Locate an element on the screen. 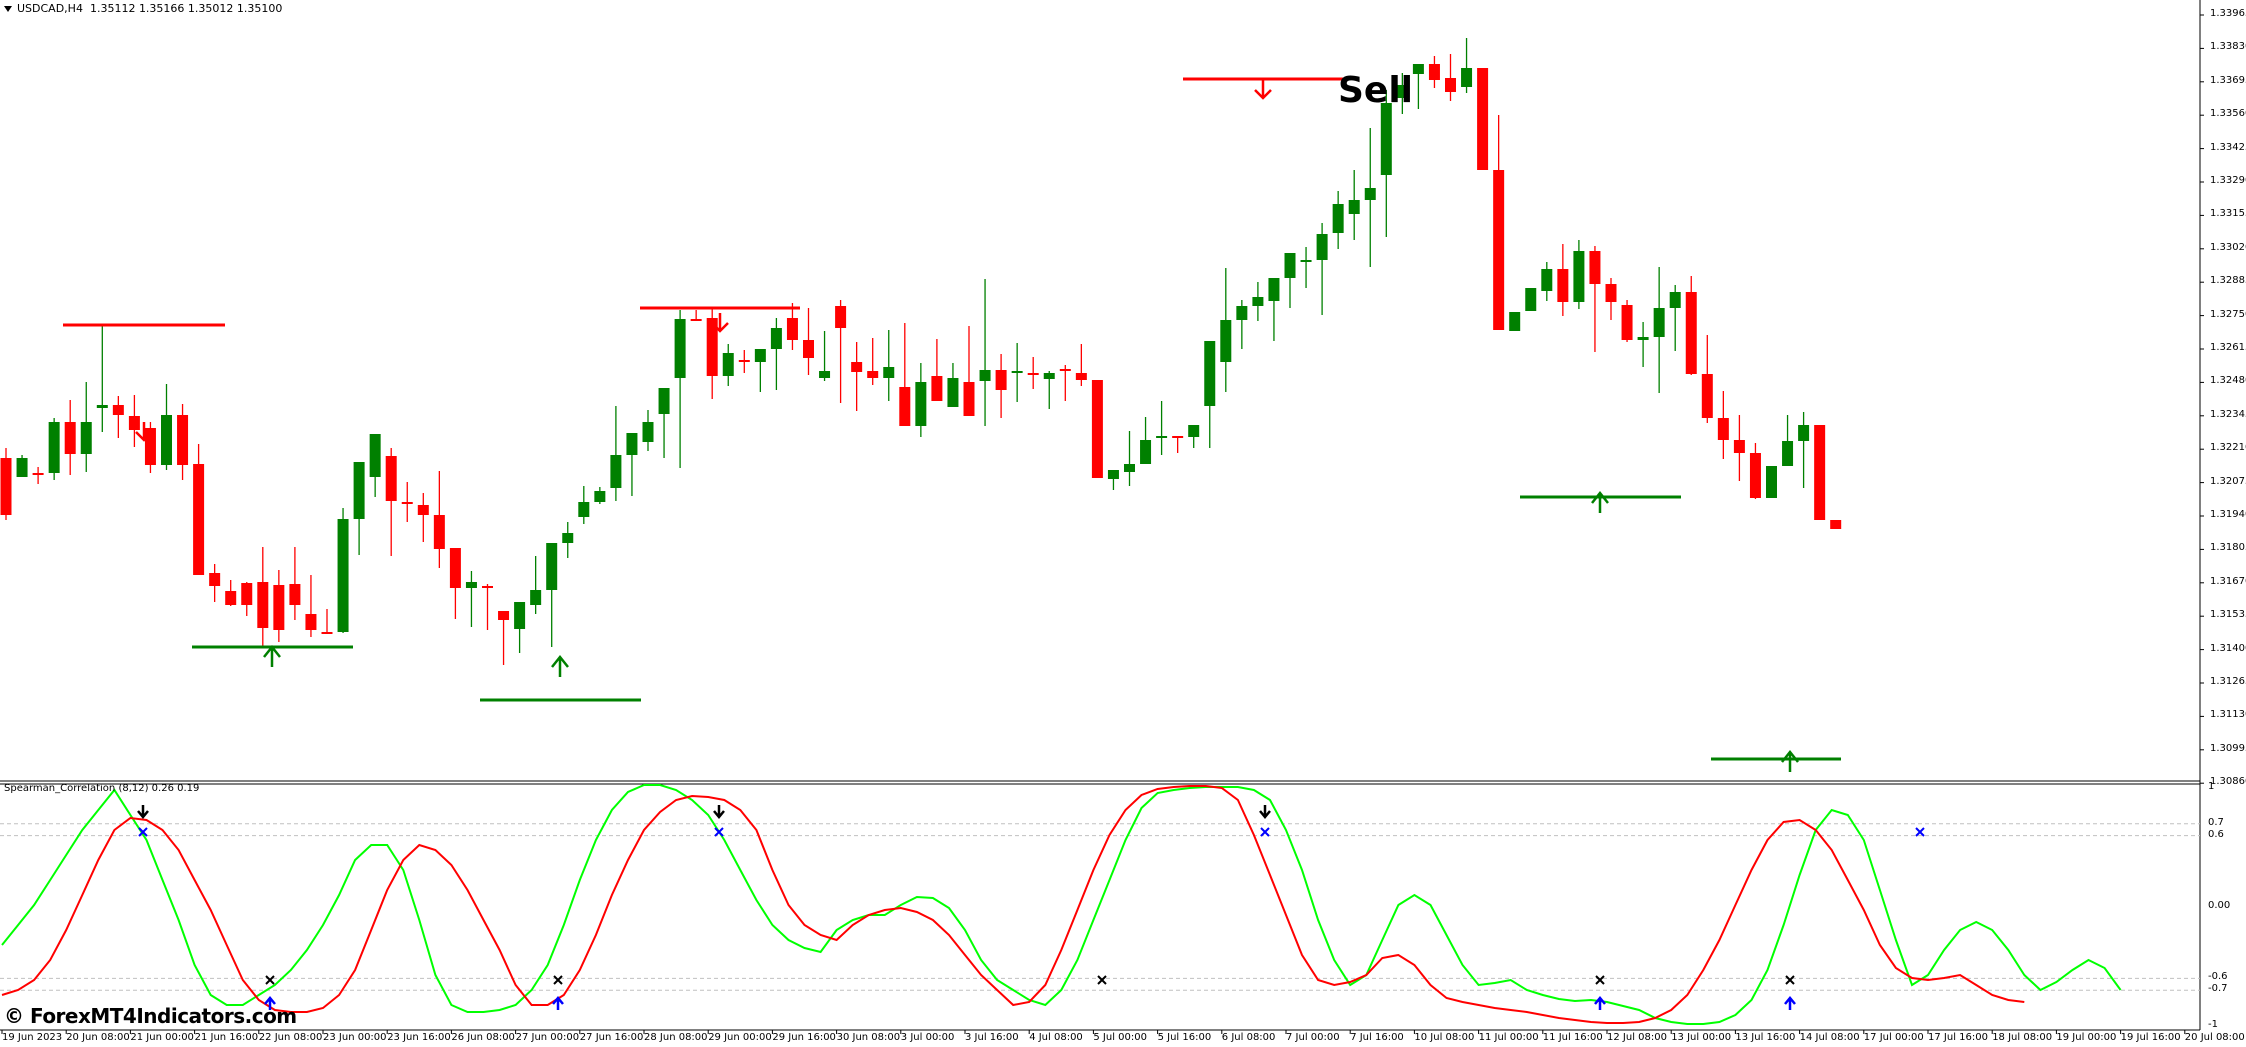 The image size is (2246, 1047). price-tick-label: 1.33965 is located at coordinates (2228, 13).